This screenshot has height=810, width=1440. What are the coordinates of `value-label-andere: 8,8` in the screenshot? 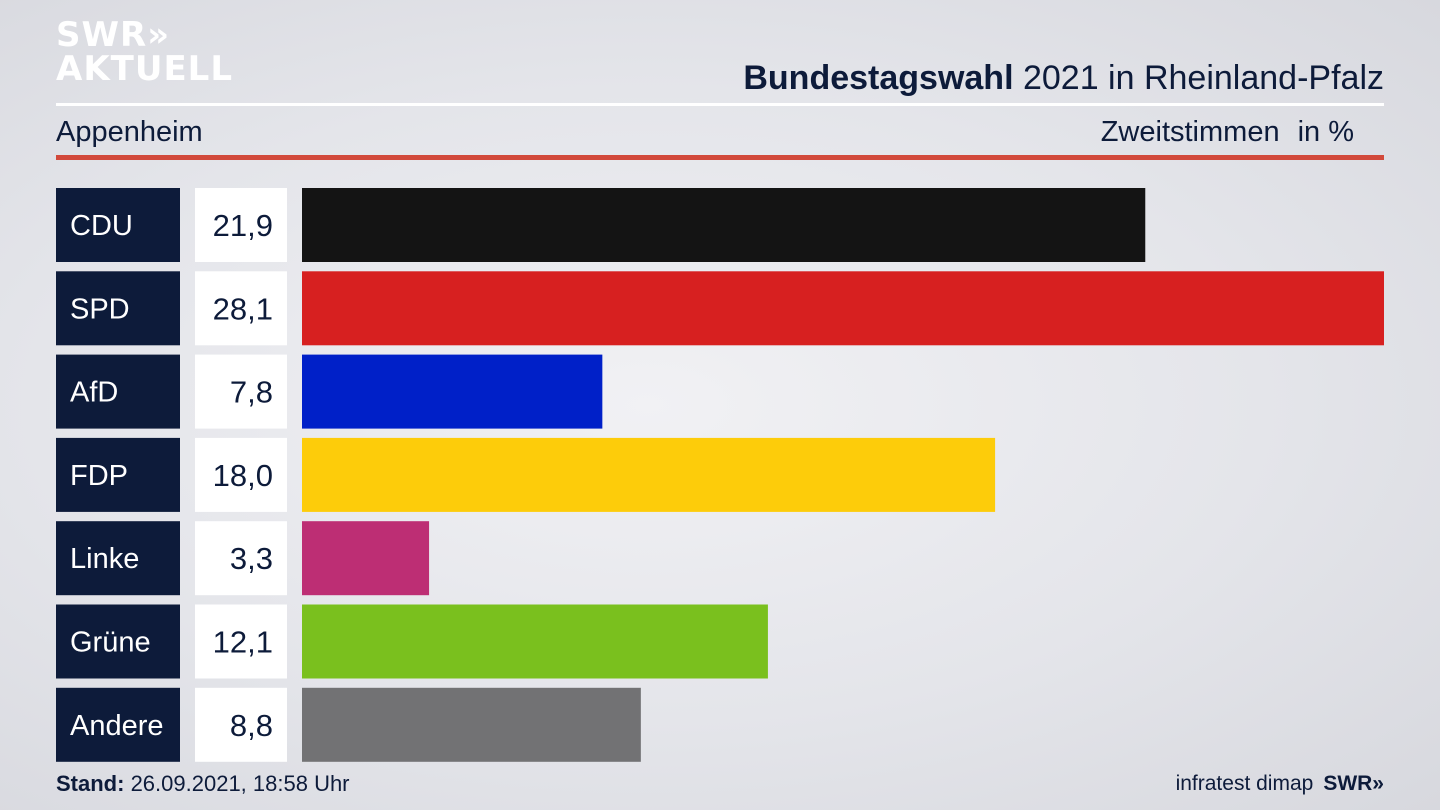 It's located at (251, 725).